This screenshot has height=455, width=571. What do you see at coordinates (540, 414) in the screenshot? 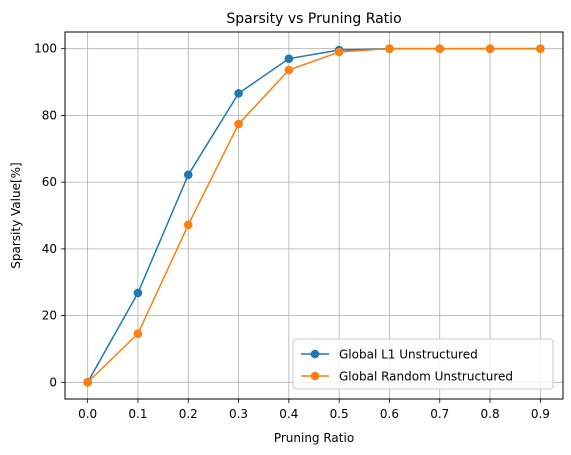
I see `x-tick-label: 0.9` at bounding box center [540, 414].